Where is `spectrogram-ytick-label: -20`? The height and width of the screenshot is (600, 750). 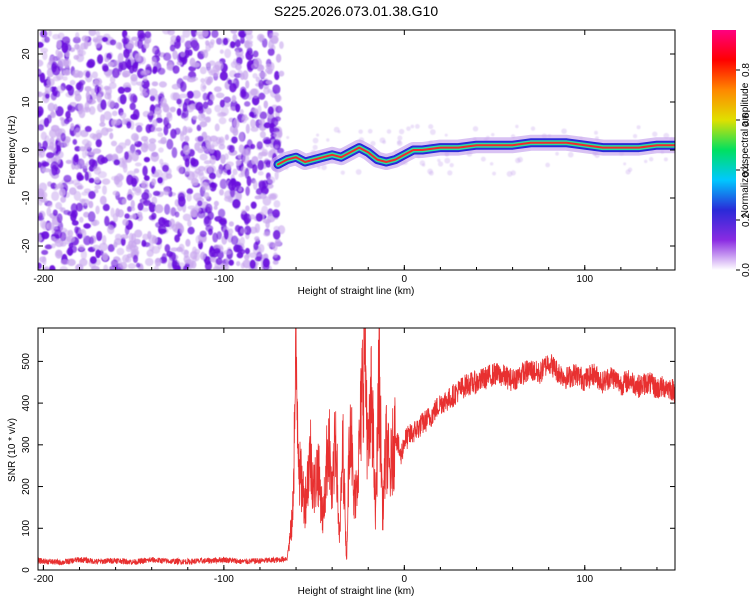
spectrogram-ytick-label: -20 is located at coordinates (26, 245).